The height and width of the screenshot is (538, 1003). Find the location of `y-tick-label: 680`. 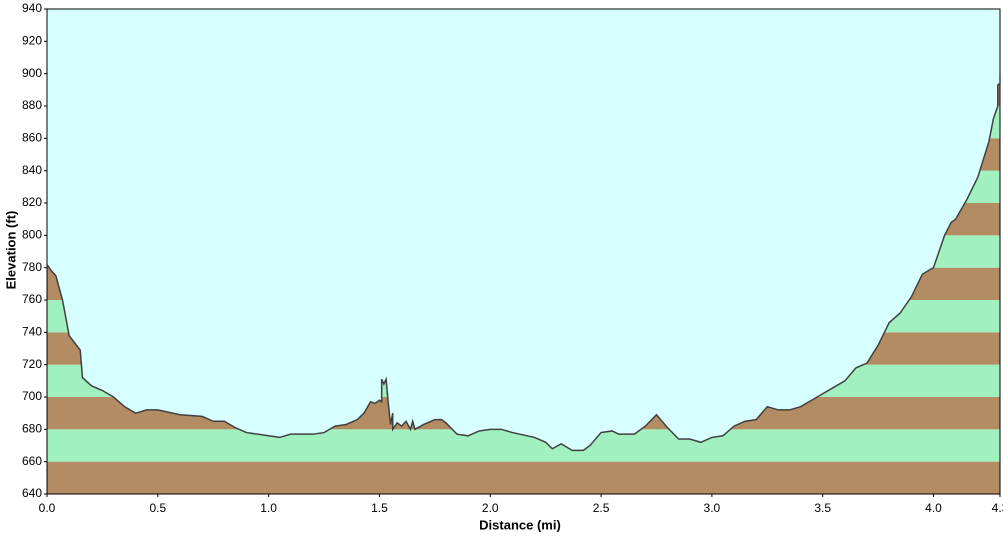

y-tick-label: 680 is located at coordinates (32, 429).